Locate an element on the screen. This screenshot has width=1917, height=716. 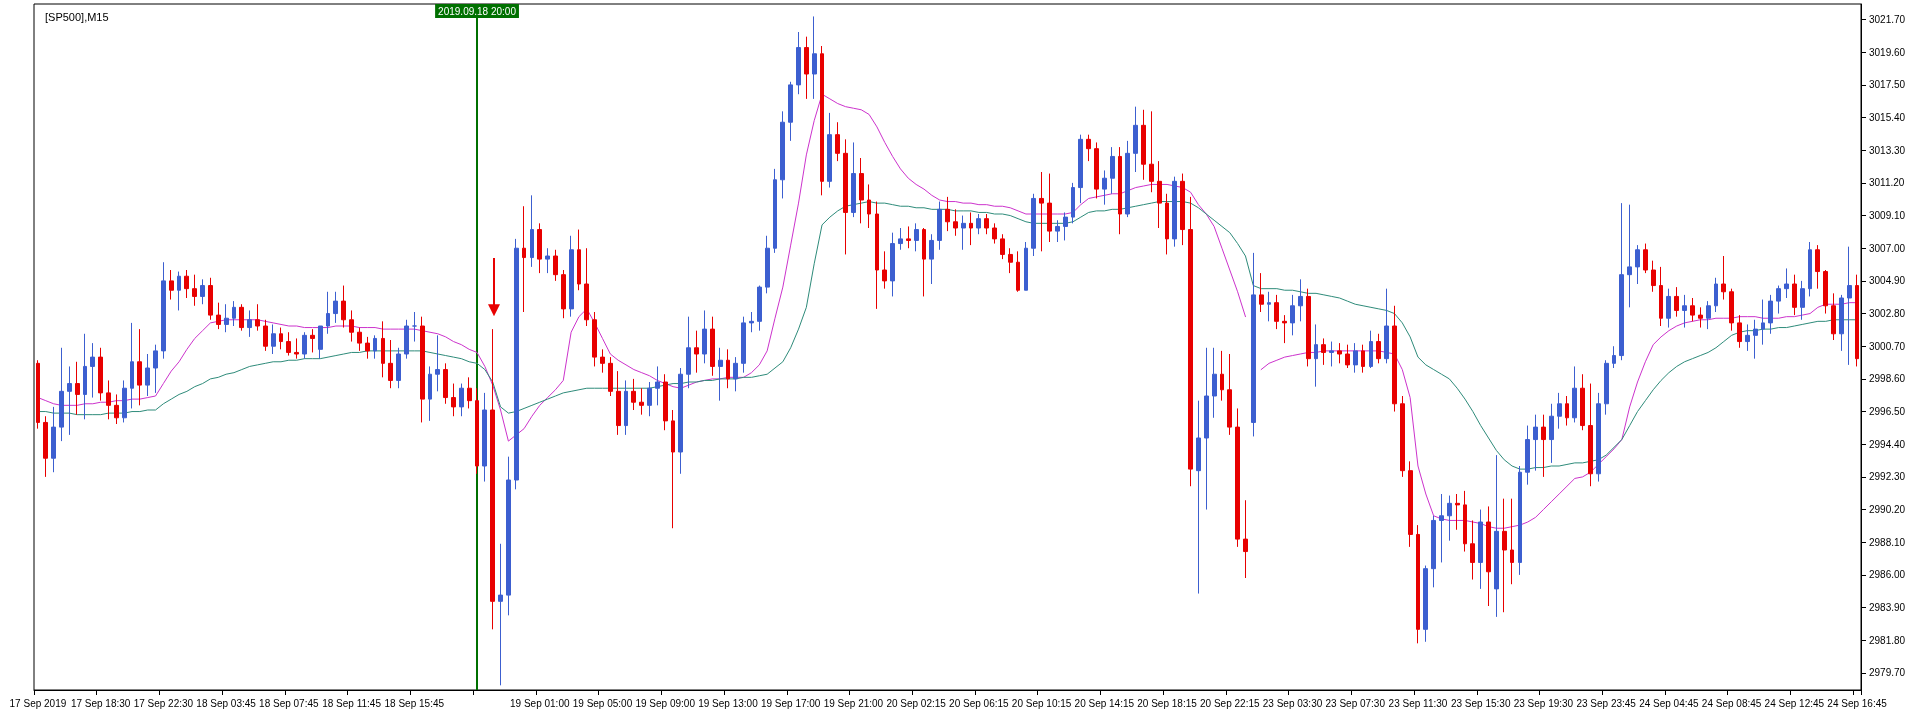
x-tick-label: 23 Sep 03:30 is located at coordinates (1292, 703).